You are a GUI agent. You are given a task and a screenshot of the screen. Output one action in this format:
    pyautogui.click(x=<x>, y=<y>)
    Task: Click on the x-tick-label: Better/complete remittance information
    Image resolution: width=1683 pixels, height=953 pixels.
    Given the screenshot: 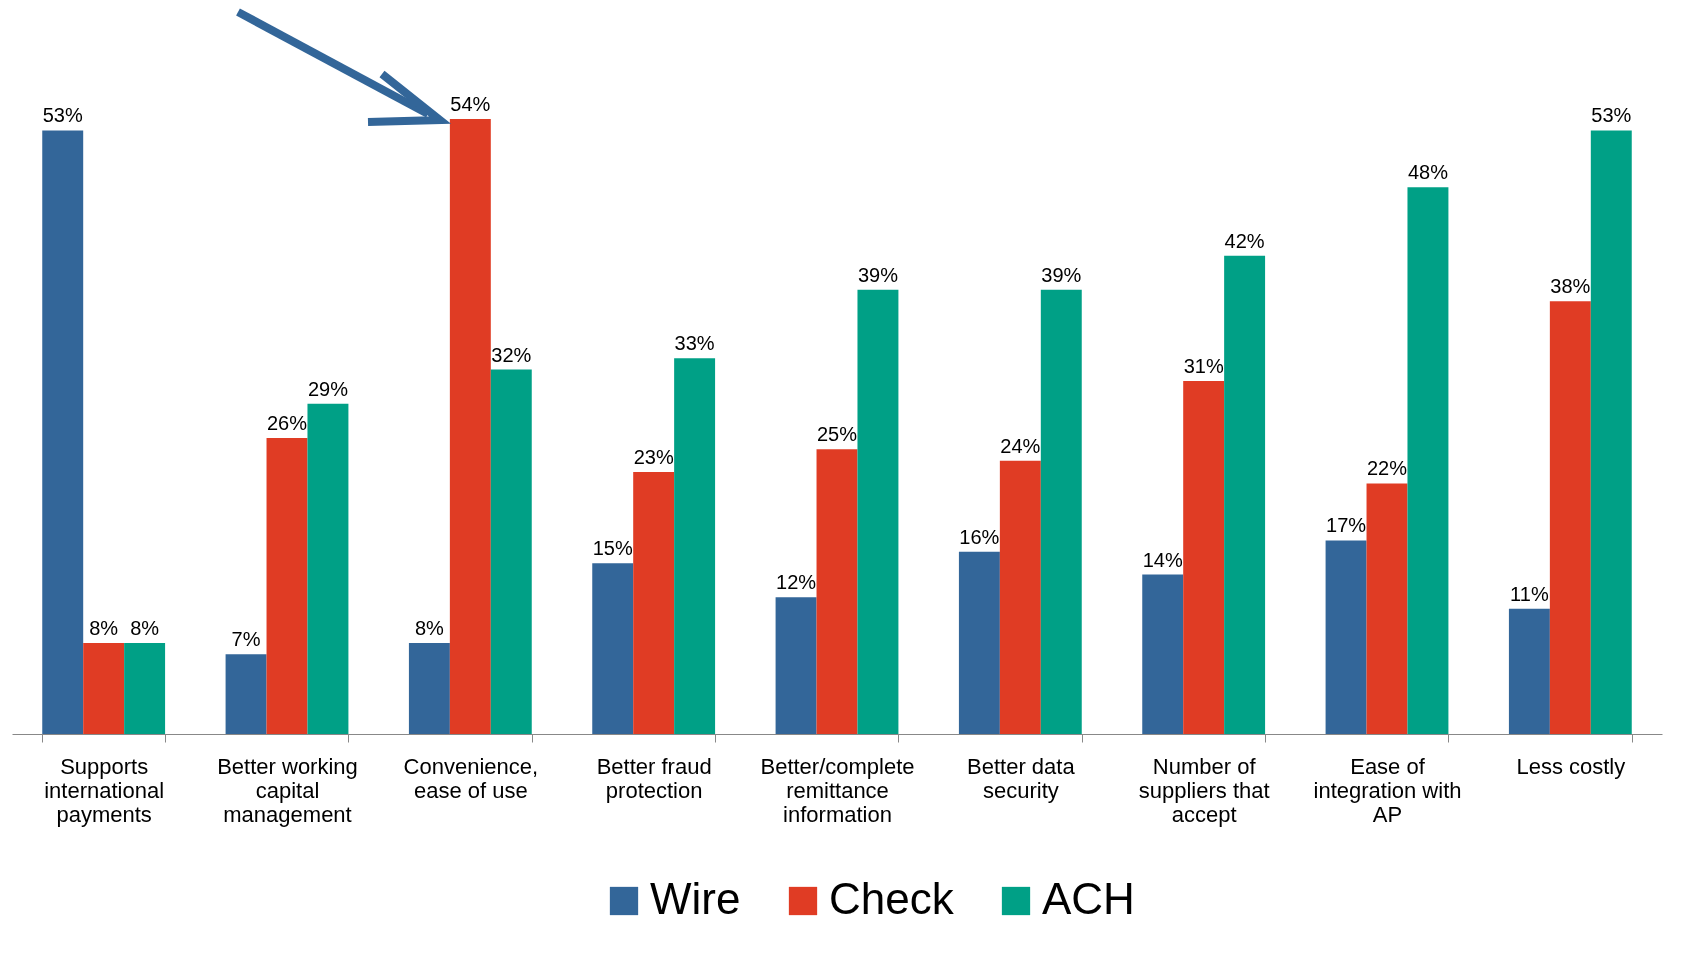 What is the action you would take?
    pyautogui.click(x=837, y=790)
    